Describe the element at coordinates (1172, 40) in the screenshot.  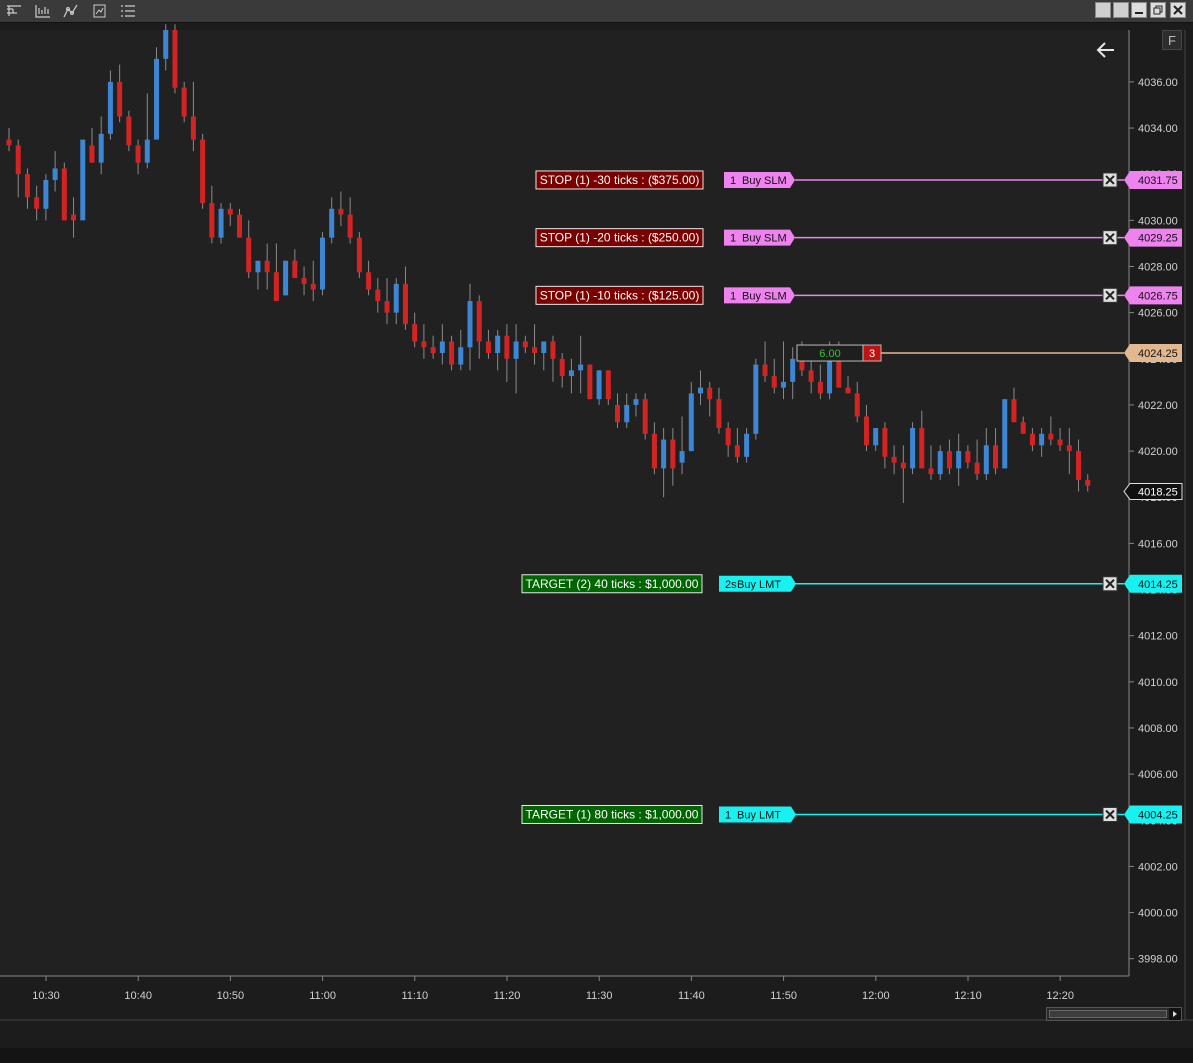
I see `panel-f-button: F` at that location.